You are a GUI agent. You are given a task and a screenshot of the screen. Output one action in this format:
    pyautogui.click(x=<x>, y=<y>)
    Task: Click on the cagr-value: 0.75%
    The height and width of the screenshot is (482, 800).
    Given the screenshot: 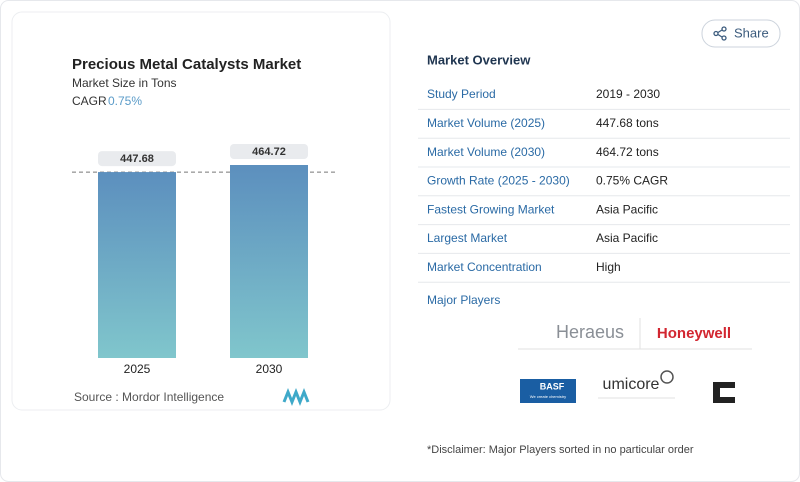 What is the action you would take?
    pyautogui.click(x=125, y=101)
    